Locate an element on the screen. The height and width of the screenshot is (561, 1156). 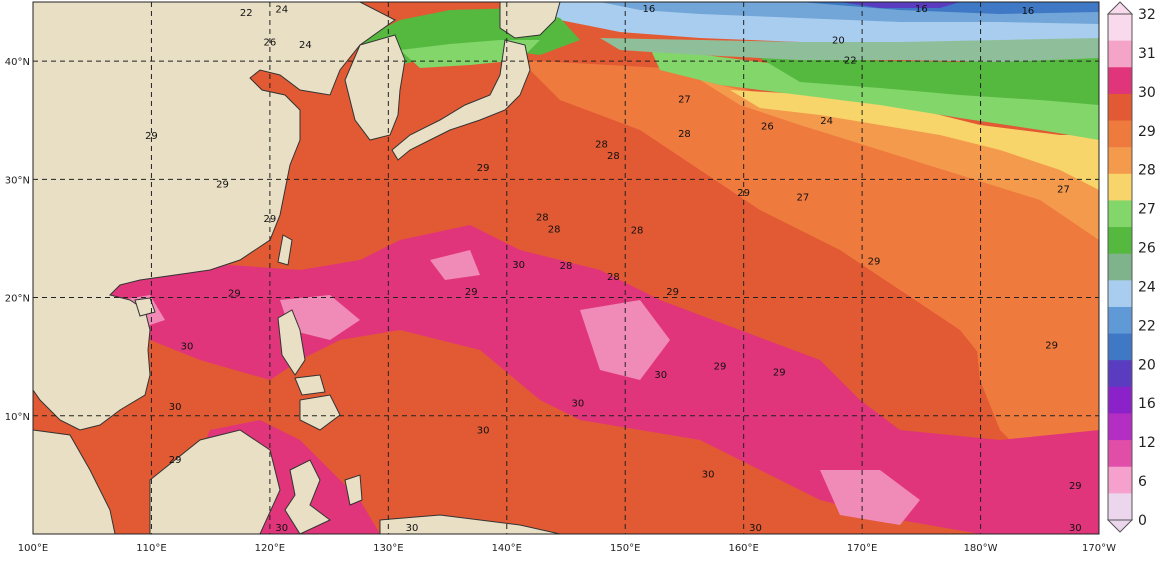
latitude-label: 10°N is located at coordinates (17, 417).